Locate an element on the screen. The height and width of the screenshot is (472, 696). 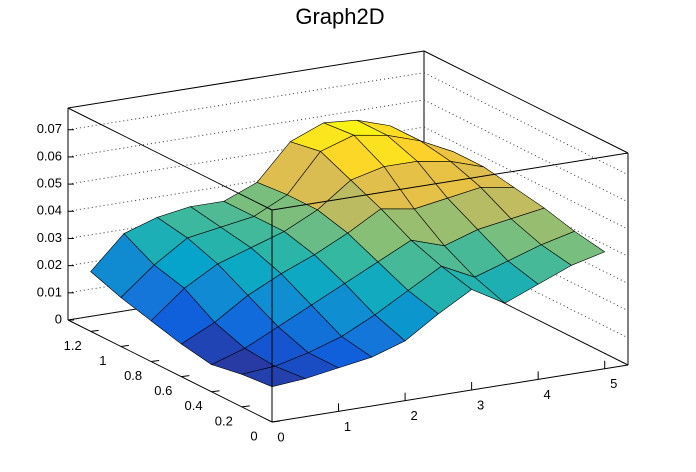
y-tick-label: 0.6 is located at coordinates (163, 390).